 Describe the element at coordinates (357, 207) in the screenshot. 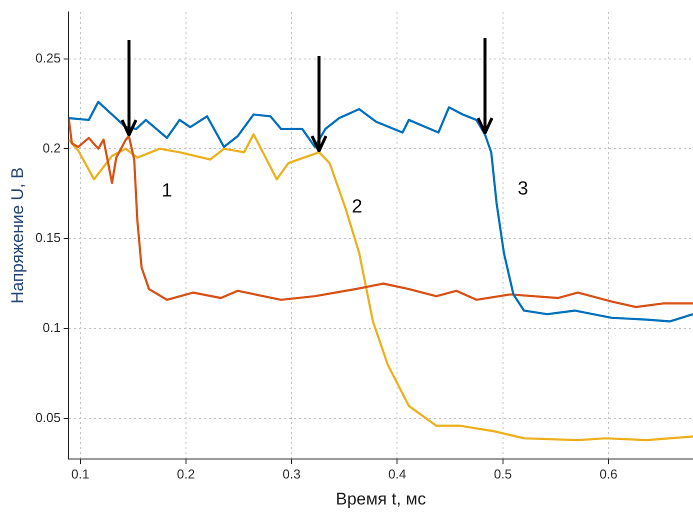

I see `annotation: 2` at that location.